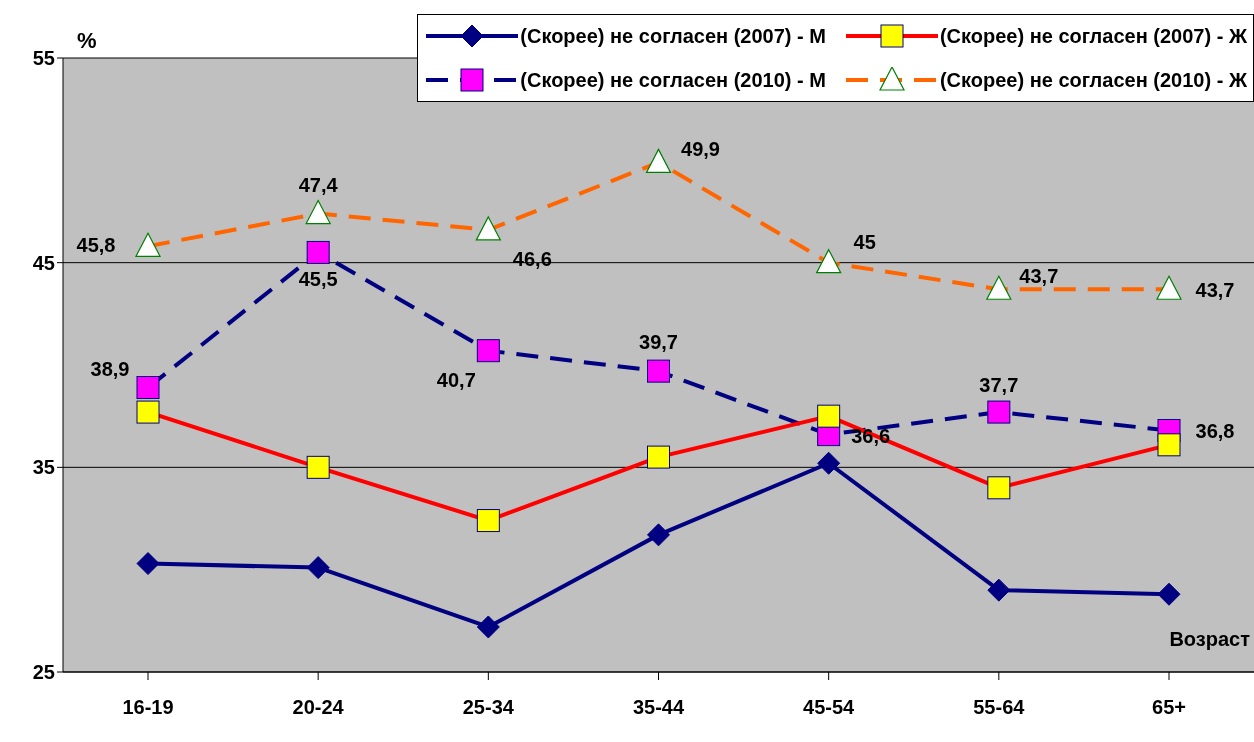 The height and width of the screenshot is (742, 1254). Describe the element at coordinates (658, 342) in the screenshot. I see `data-label: 39,7` at that location.